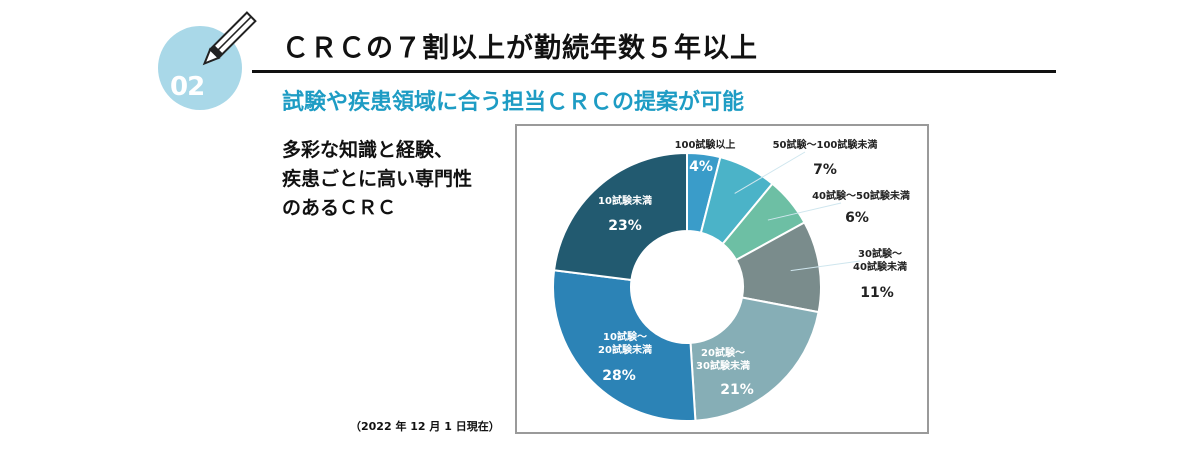 The width and height of the screenshot is (1200, 452). I want to click on slice-percent-label: 21%, so click(737, 390).